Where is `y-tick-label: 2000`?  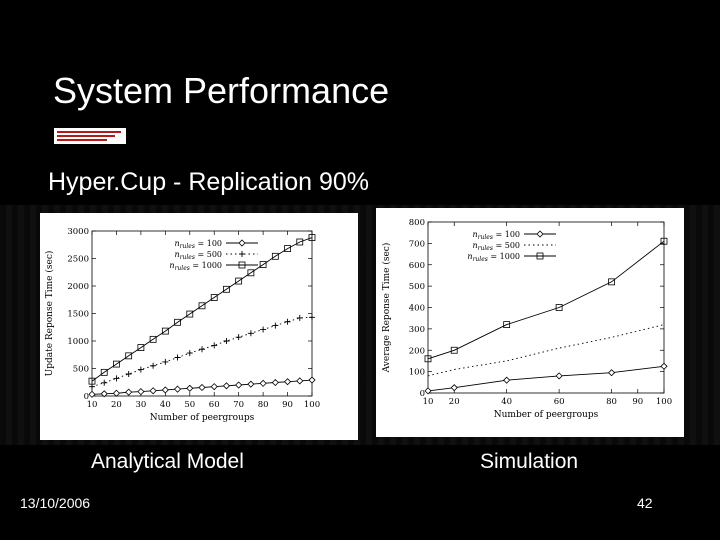 y-tick-label: 2000 is located at coordinates (78, 287).